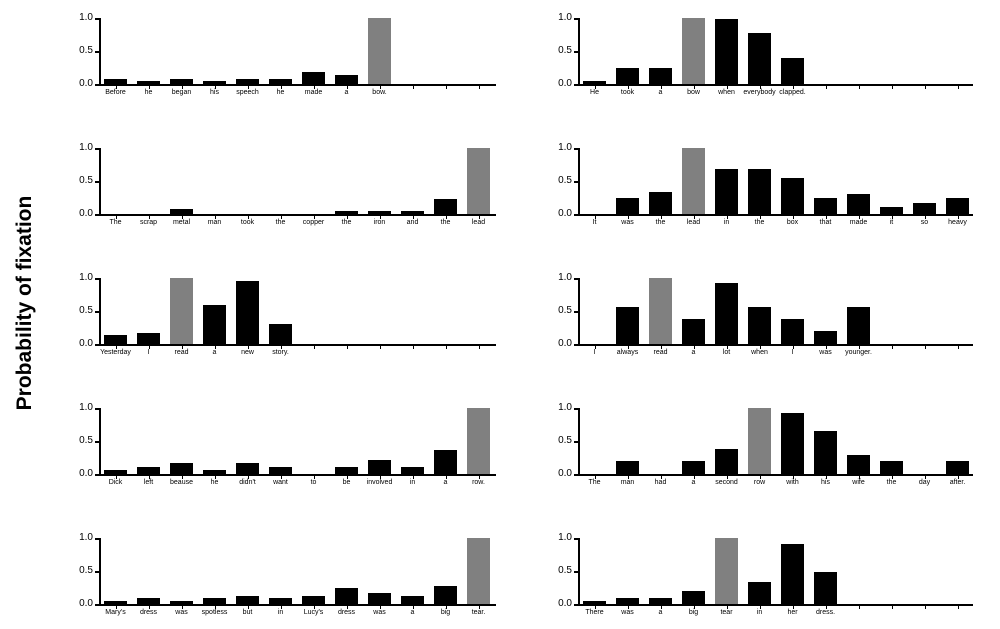 The height and width of the screenshot is (629, 1000). I want to click on x-tick-label: Before, so click(115, 92).